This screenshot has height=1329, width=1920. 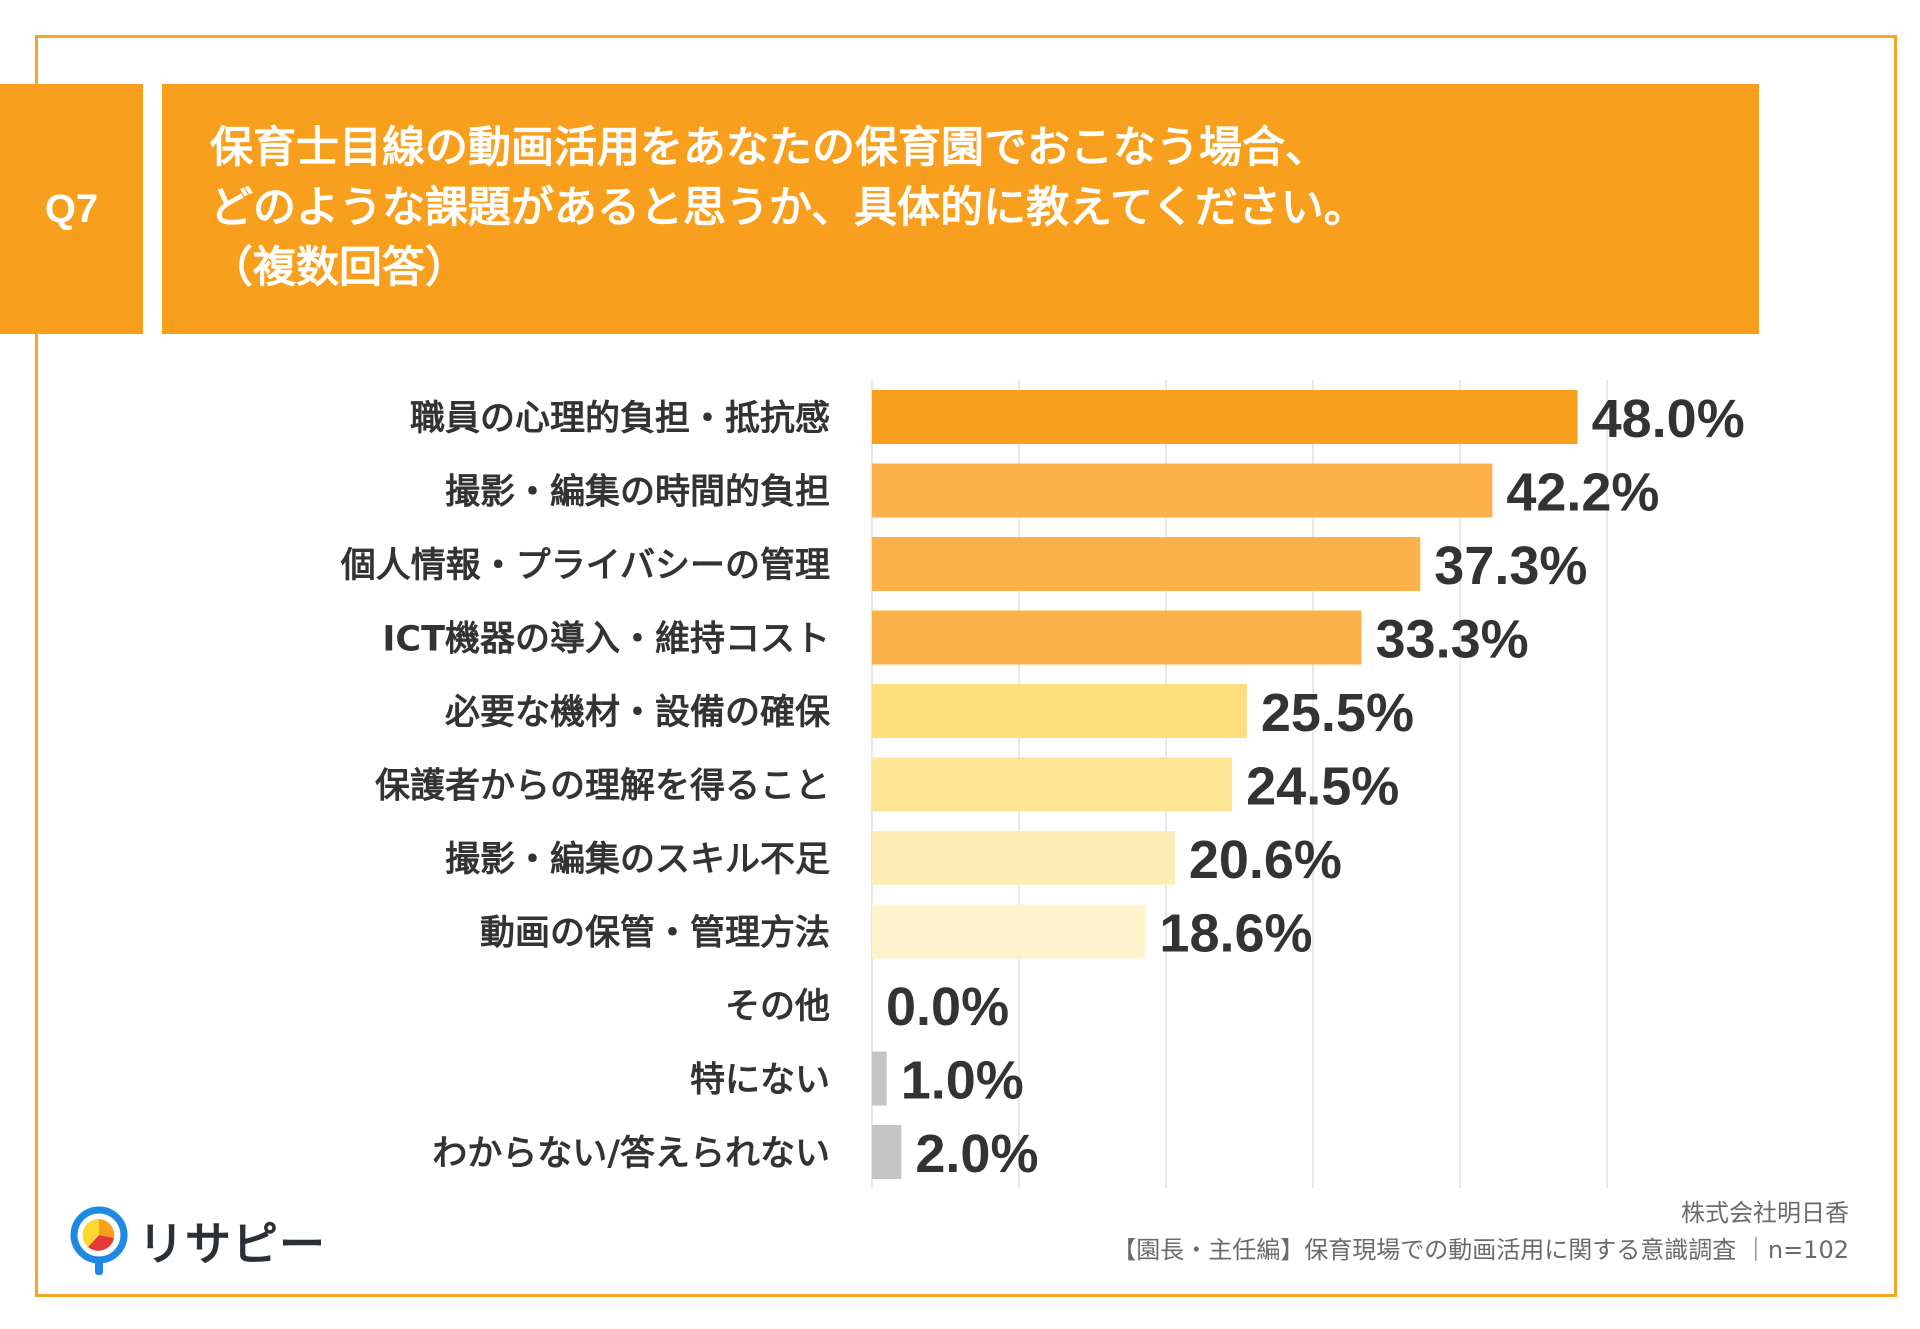 I want to click on credit-survey: 【園長・主任編】保育現場での動画活用に関する意識調査 ｜n=102, so click(x=1480, y=1250).